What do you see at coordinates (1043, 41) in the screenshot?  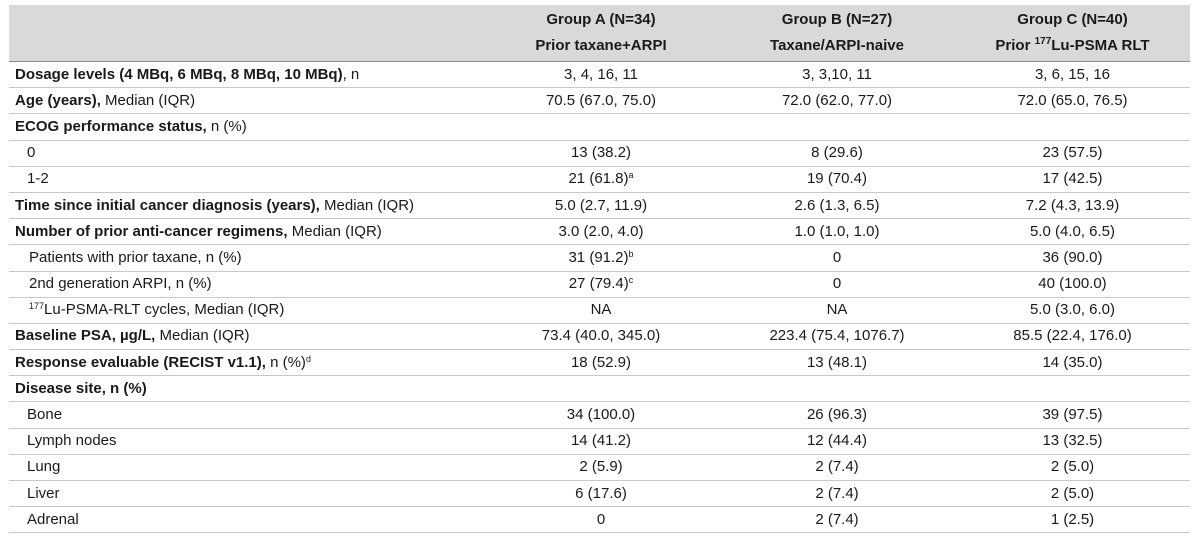 I see `group-c-sub-sup: 177` at bounding box center [1043, 41].